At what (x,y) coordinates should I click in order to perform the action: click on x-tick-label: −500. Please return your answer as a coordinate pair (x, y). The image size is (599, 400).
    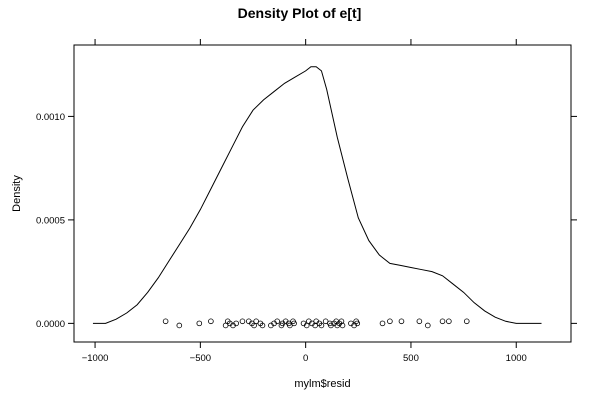
    Looking at the image, I should click on (200, 358).